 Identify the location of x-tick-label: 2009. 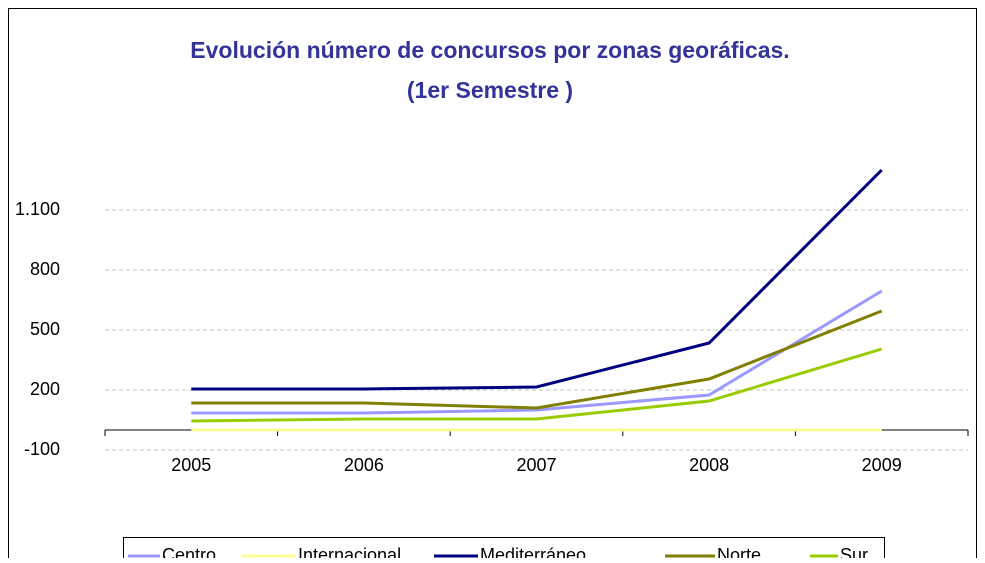
(882, 465).